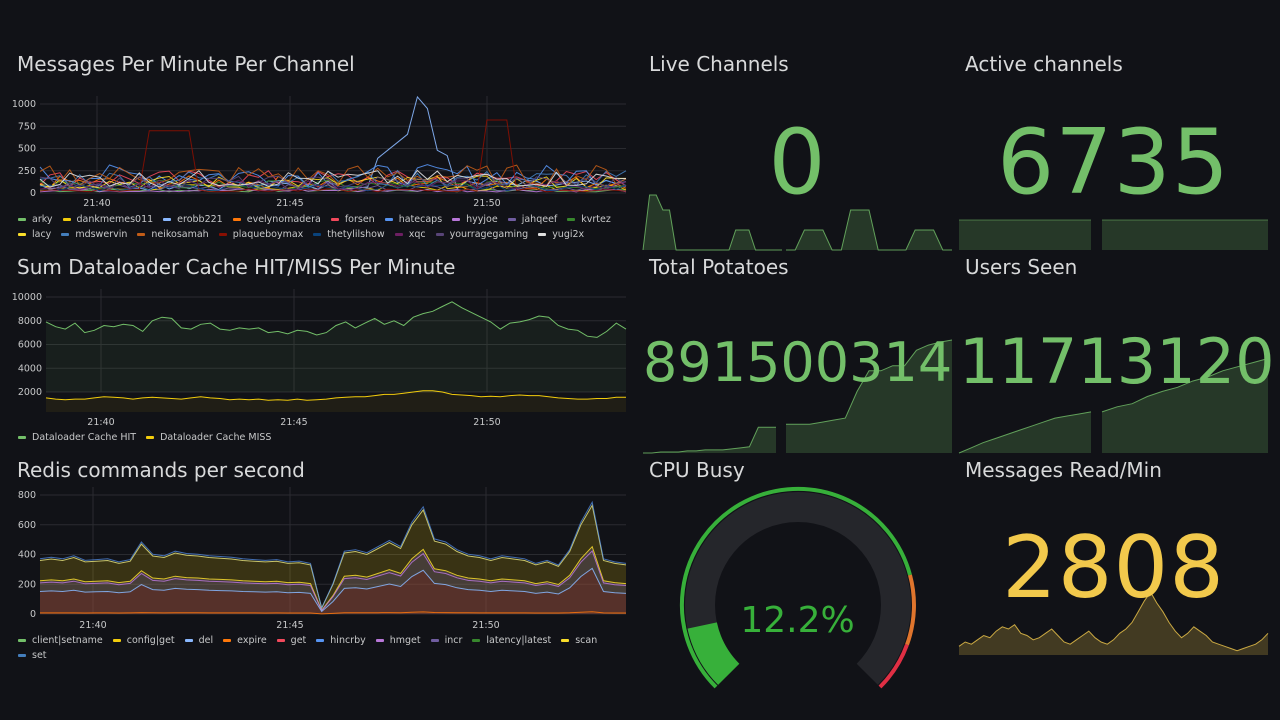  I want to click on panel-users-seen: Users Seen 11713120, so click(1117, 354).